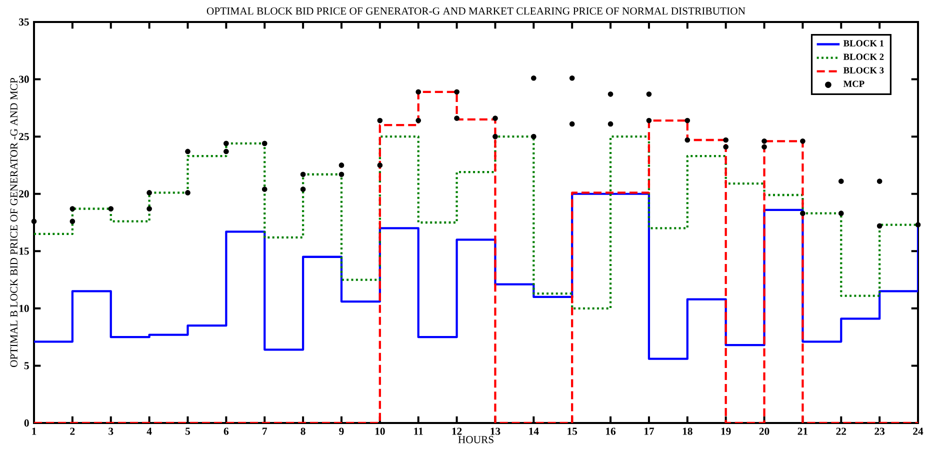 The image size is (927, 460). Describe the element at coordinates (726, 431) in the screenshot. I see `x-tick-label: 19` at that location.